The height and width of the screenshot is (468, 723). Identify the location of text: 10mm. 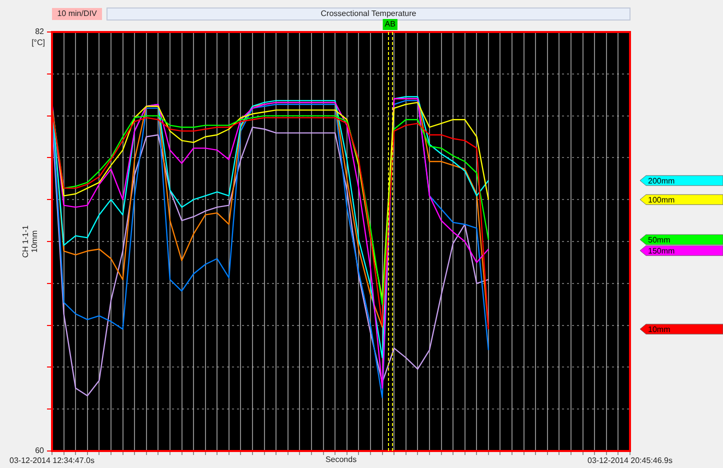
(659, 329).